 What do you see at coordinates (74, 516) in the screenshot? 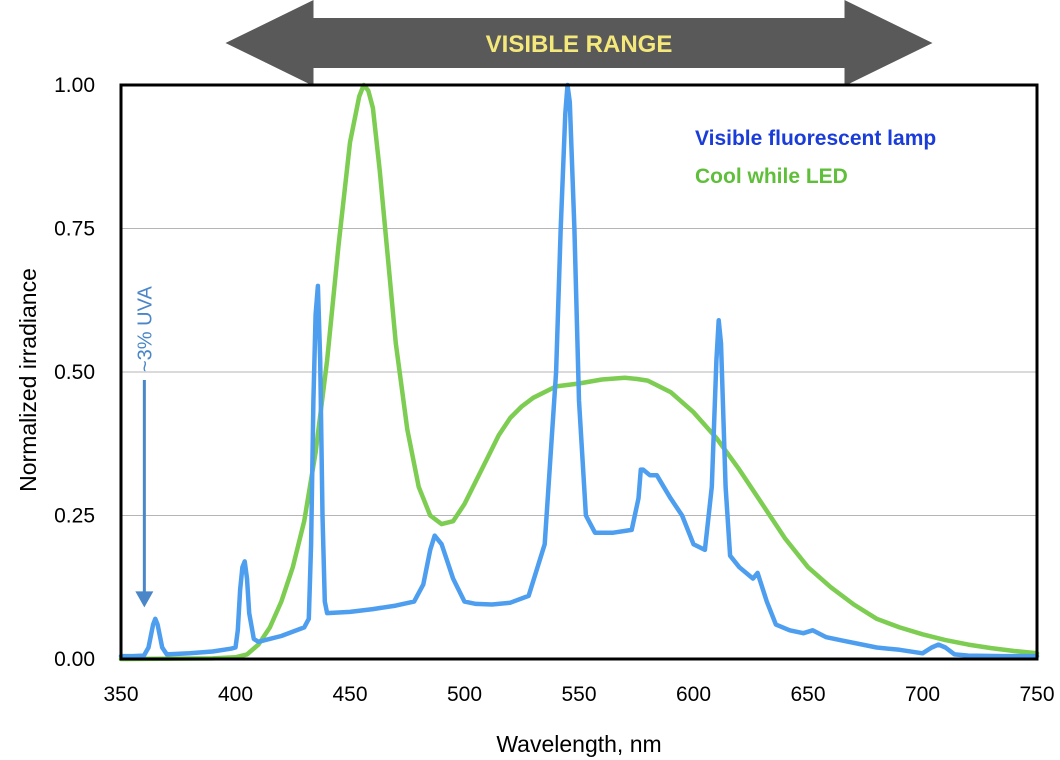
I see `y-tick-label: 0.25` at bounding box center [74, 516].